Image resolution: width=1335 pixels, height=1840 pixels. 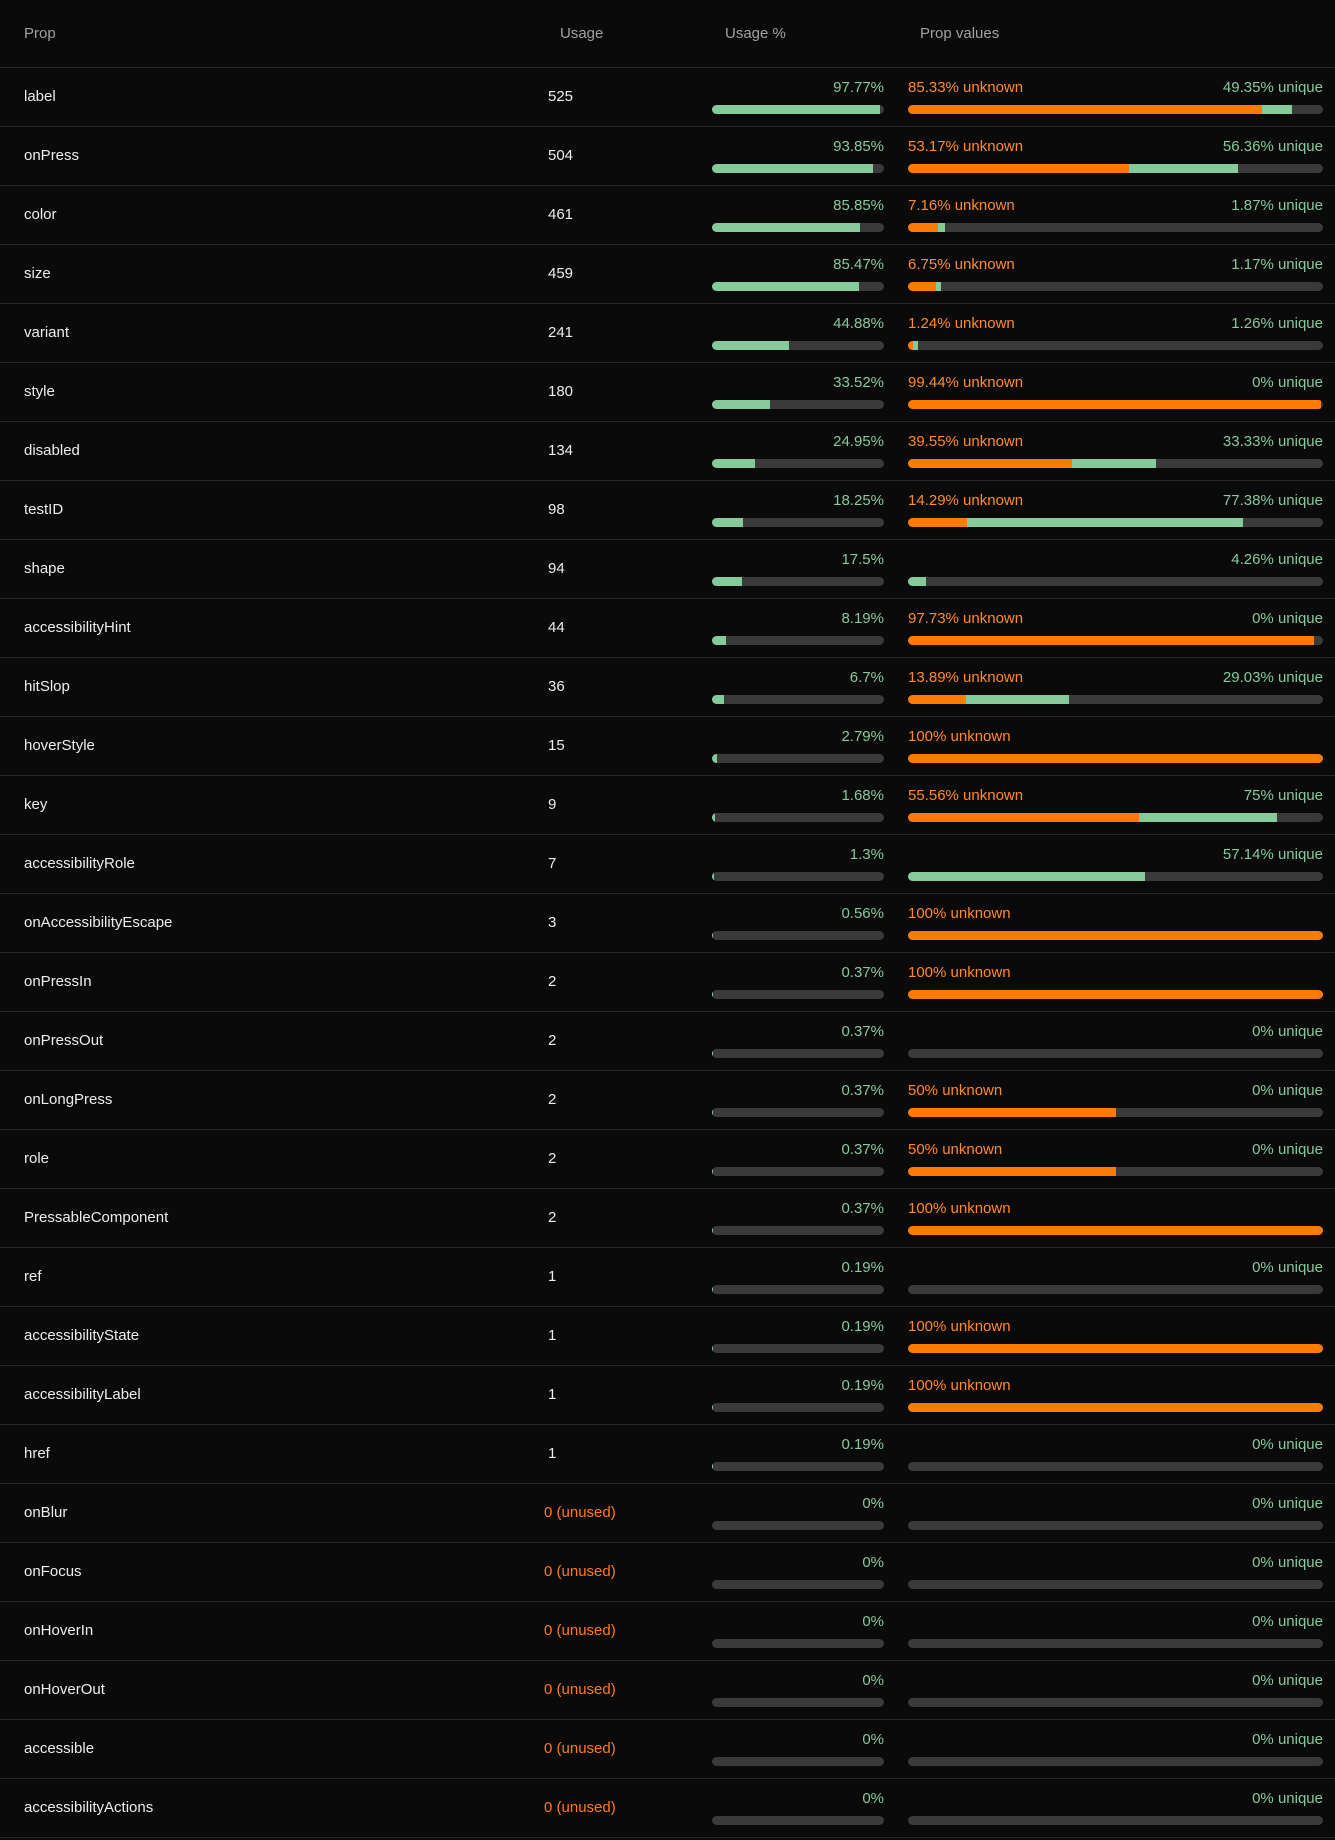 I want to click on usage-count: 0 (unused), so click(x=580, y=1630).